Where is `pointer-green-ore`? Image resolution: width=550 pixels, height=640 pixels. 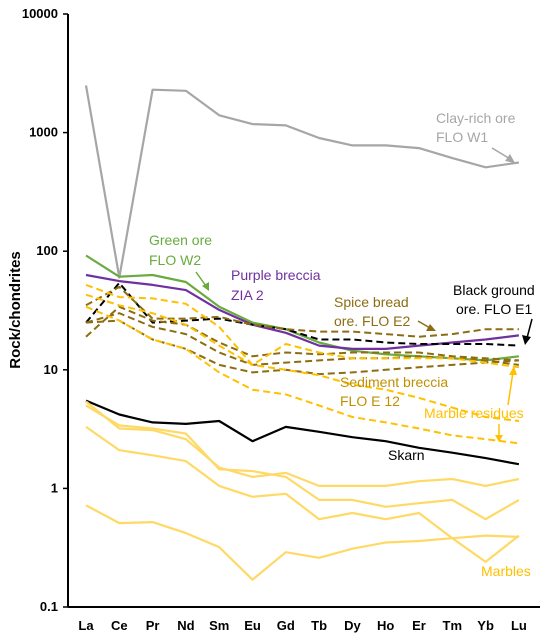
pointer-green-ore is located at coordinates (201, 279).